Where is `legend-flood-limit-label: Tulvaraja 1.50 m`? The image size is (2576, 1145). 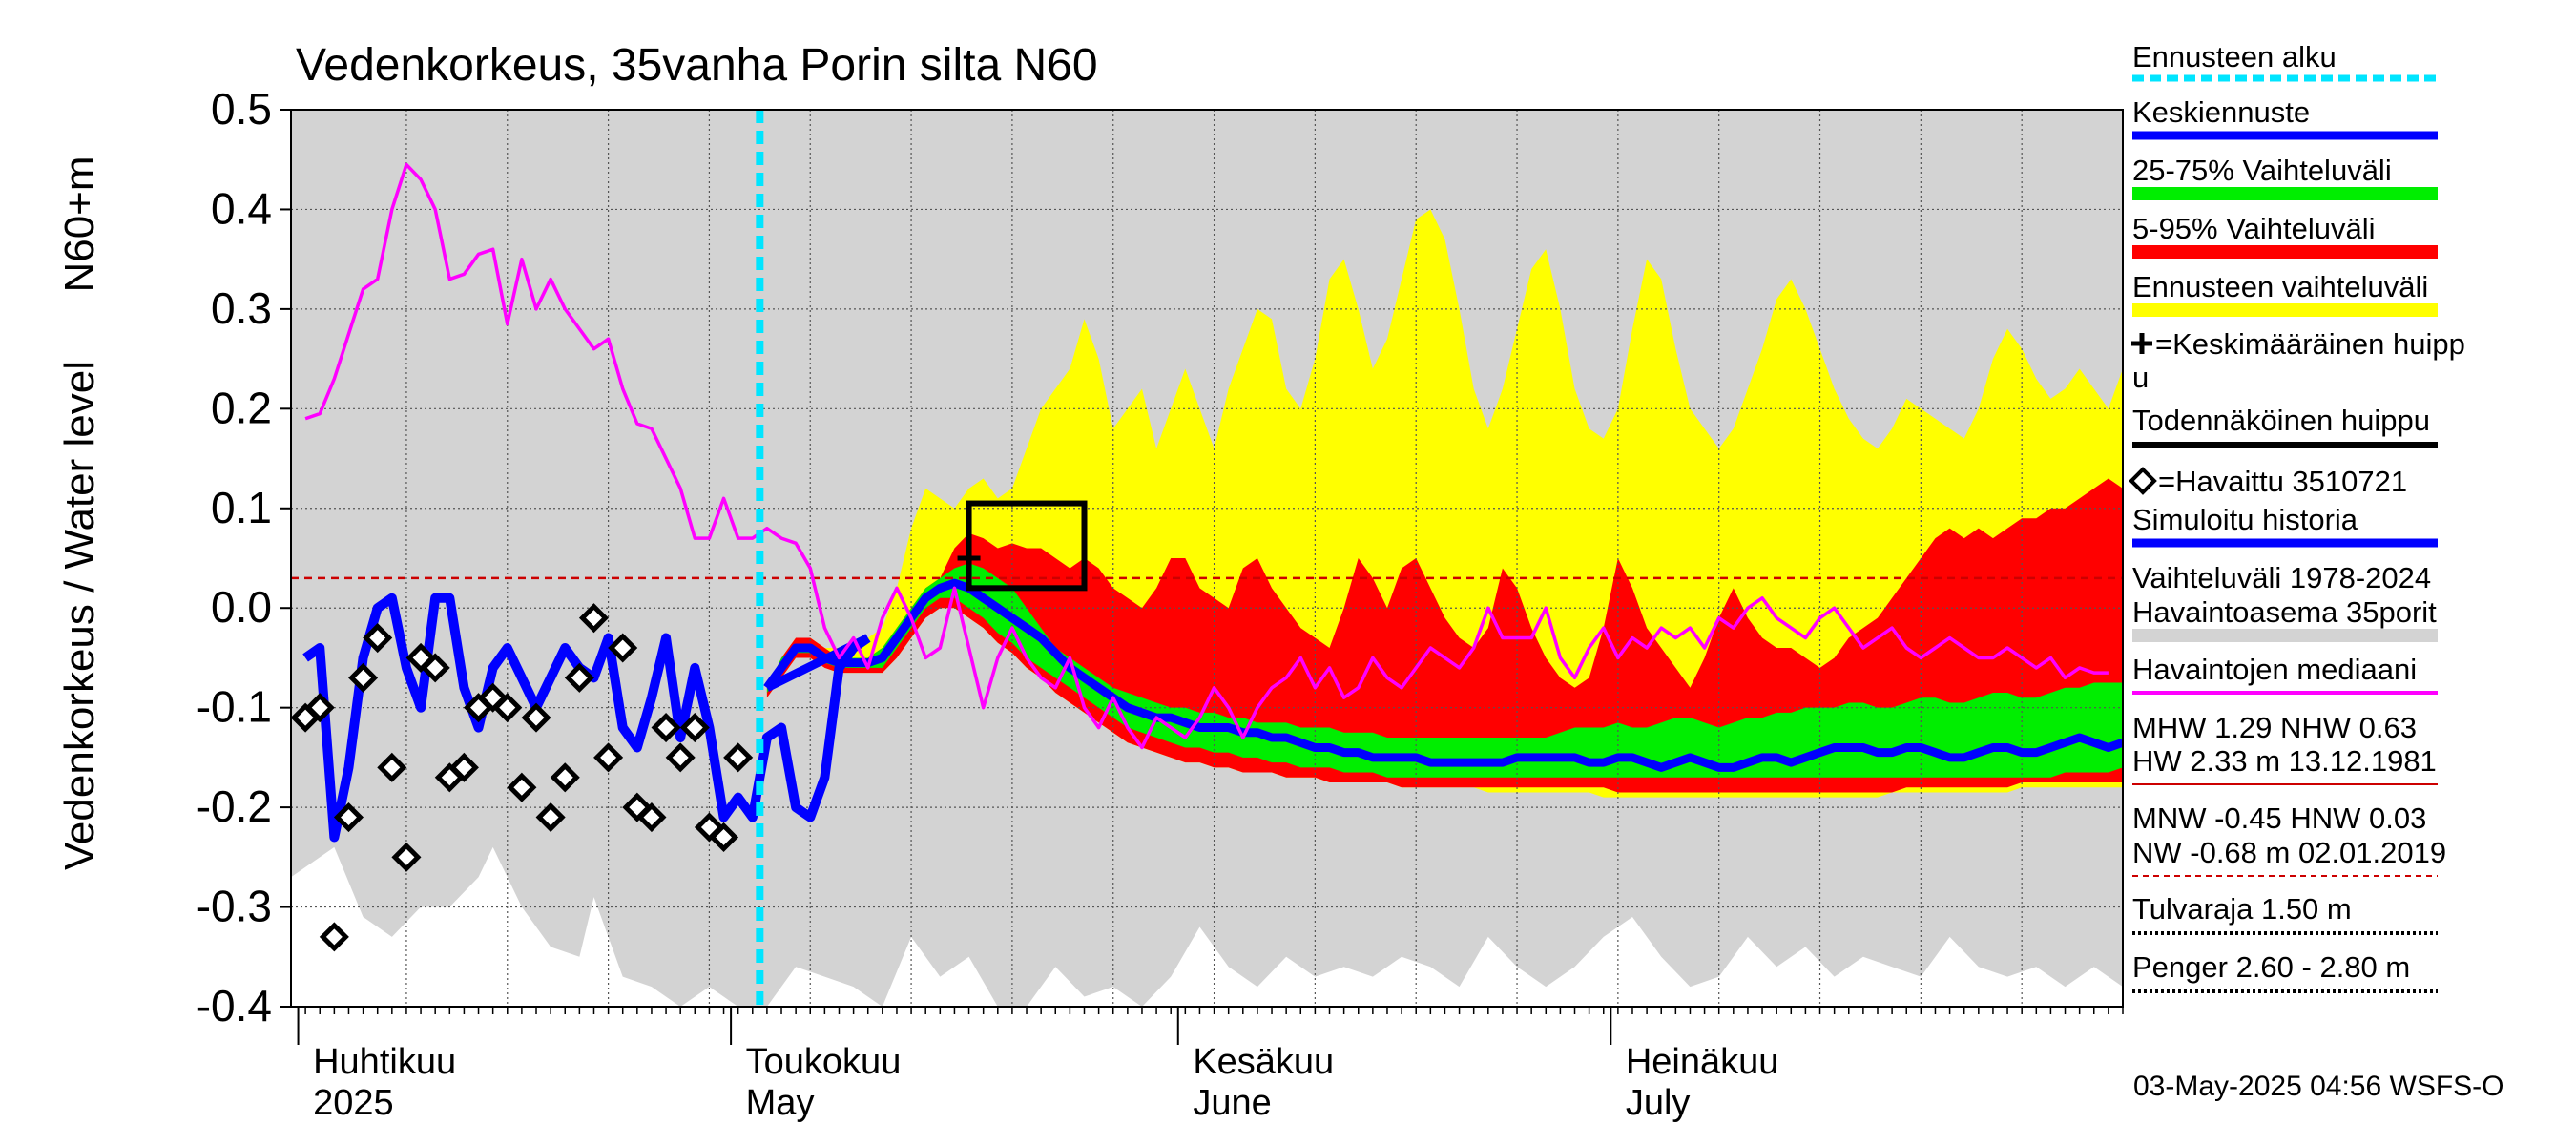 legend-flood-limit-label: Tulvaraja 1.50 m is located at coordinates (2242, 909).